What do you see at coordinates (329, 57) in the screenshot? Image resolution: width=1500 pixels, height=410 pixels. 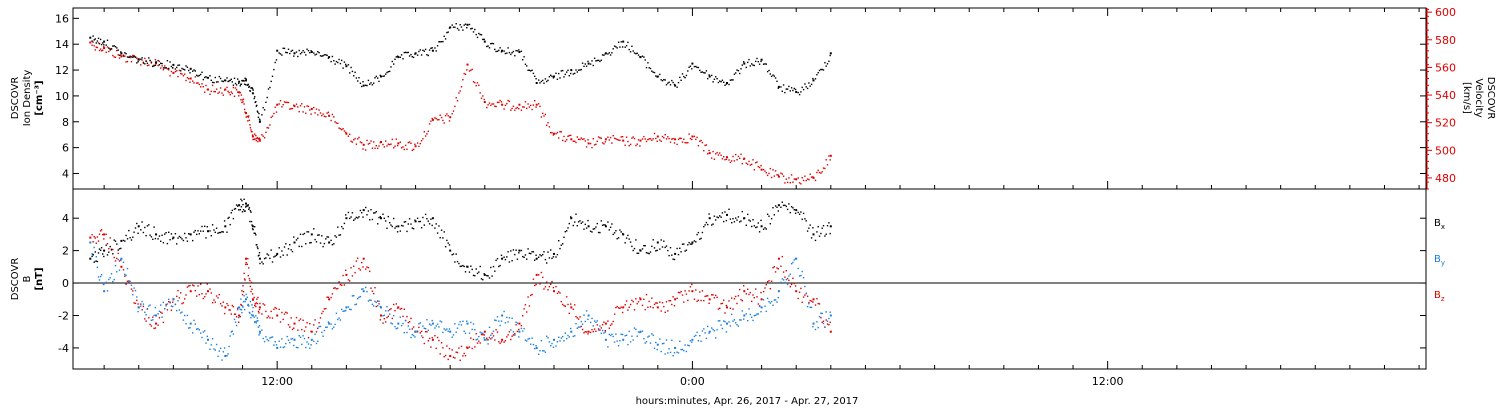 I see `density-series-point` at bounding box center [329, 57].